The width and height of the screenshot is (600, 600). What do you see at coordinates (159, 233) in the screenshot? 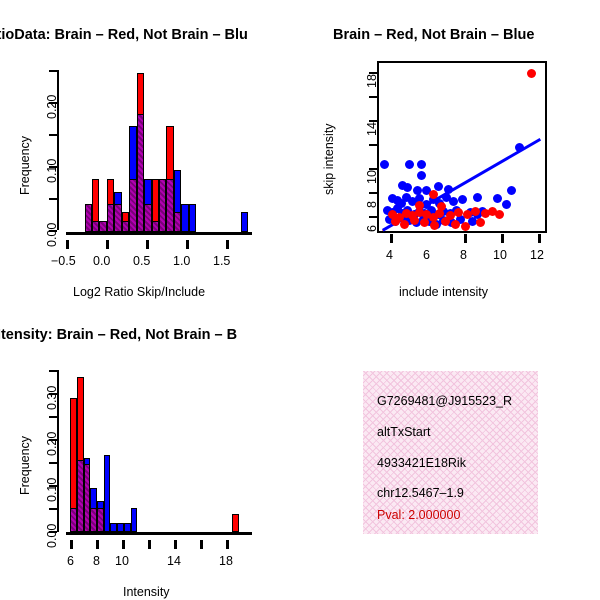
I see `ratio-histogram-xaxis` at bounding box center [159, 233].